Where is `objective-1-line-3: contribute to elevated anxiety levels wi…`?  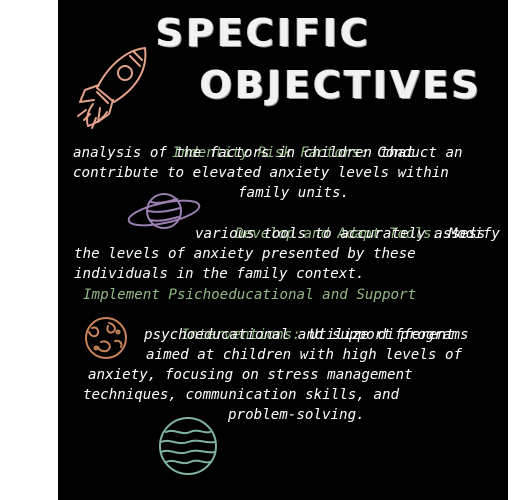
objective-1-line-3: contribute to elevated anxiety levels wi… is located at coordinates (261, 173).